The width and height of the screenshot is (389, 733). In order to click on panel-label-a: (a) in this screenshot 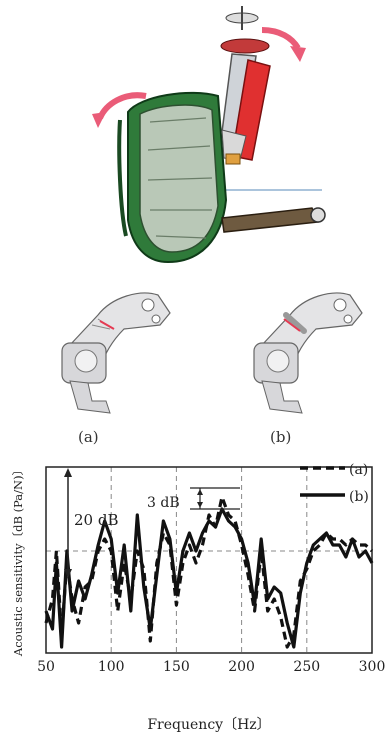, I will do `click(88, 437)`.